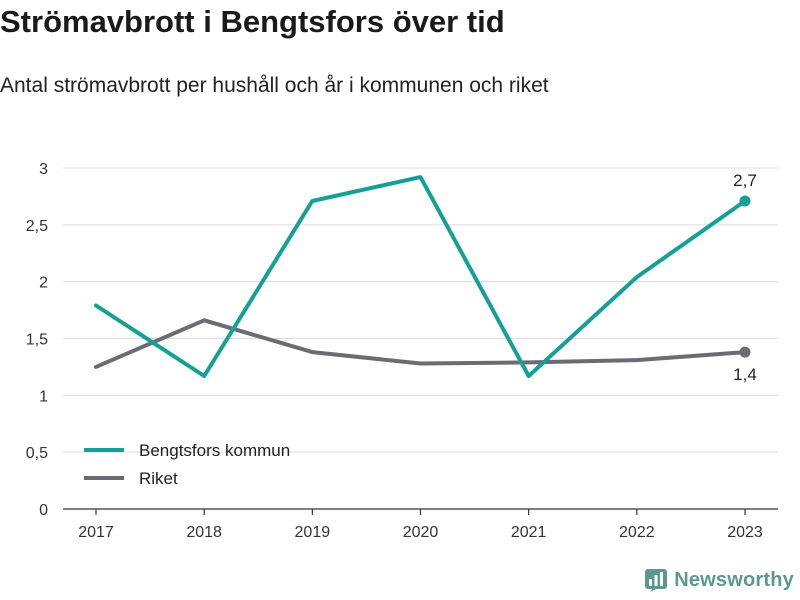 The height and width of the screenshot is (600, 800). I want to click on end-point-bengtsfors-kommun, so click(745, 201).